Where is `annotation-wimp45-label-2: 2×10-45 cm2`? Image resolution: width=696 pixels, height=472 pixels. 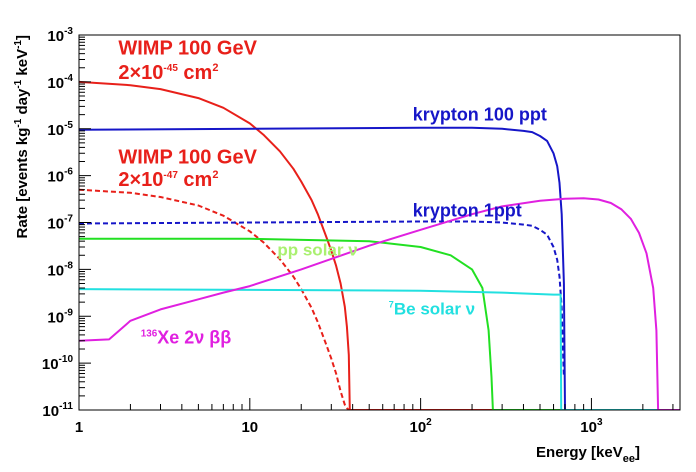 annotation-wimp45-label-2: 2×10-45 cm2 is located at coordinates (168, 73).